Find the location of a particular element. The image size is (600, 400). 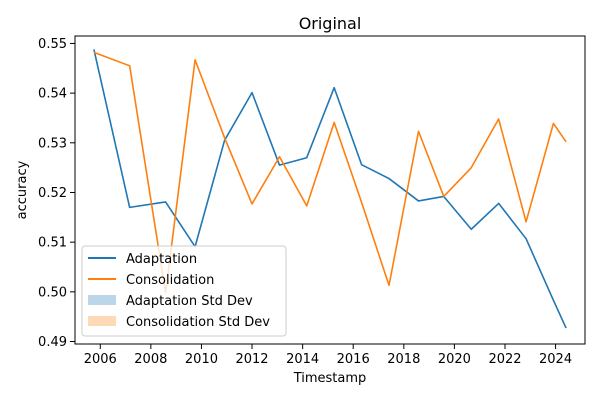

y-axis-label: accuracy is located at coordinates (22, 189).